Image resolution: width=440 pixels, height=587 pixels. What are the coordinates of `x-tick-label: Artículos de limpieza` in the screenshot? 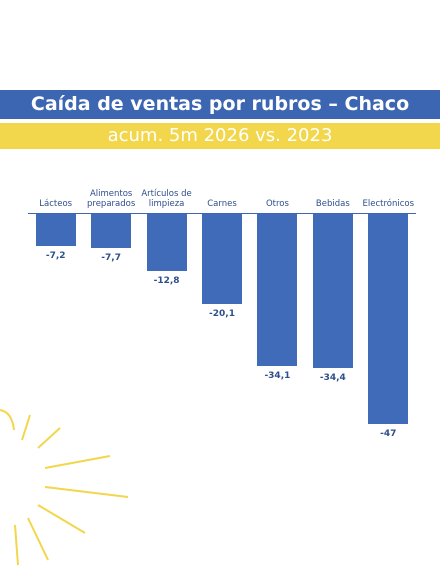 It's located at (166, 199).